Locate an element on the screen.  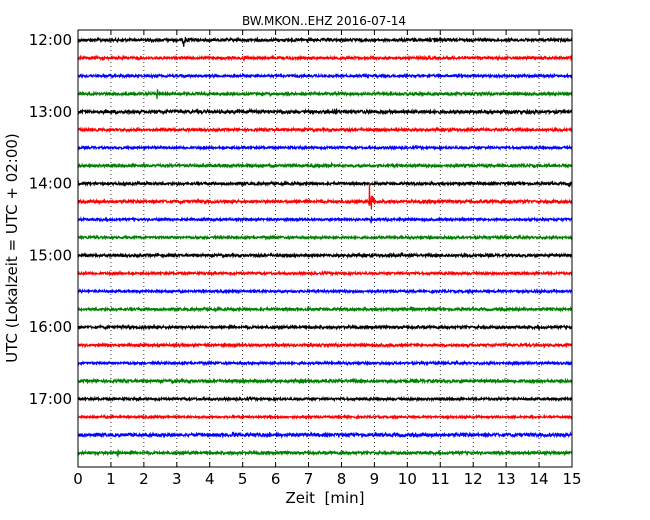
x-tick-label: 6 is located at coordinates (276, 479).